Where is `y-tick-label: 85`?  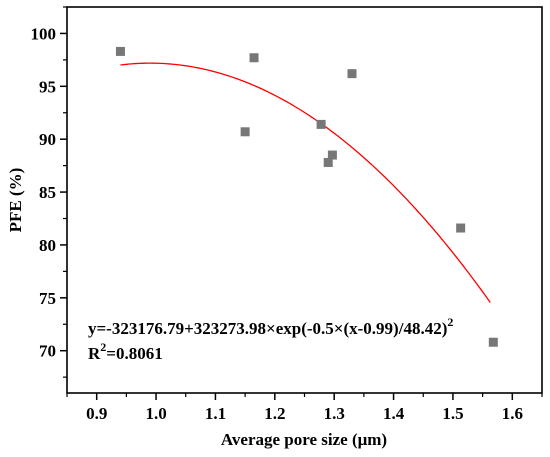 y-tick-label: 85 is located at coordinates (47, 192).